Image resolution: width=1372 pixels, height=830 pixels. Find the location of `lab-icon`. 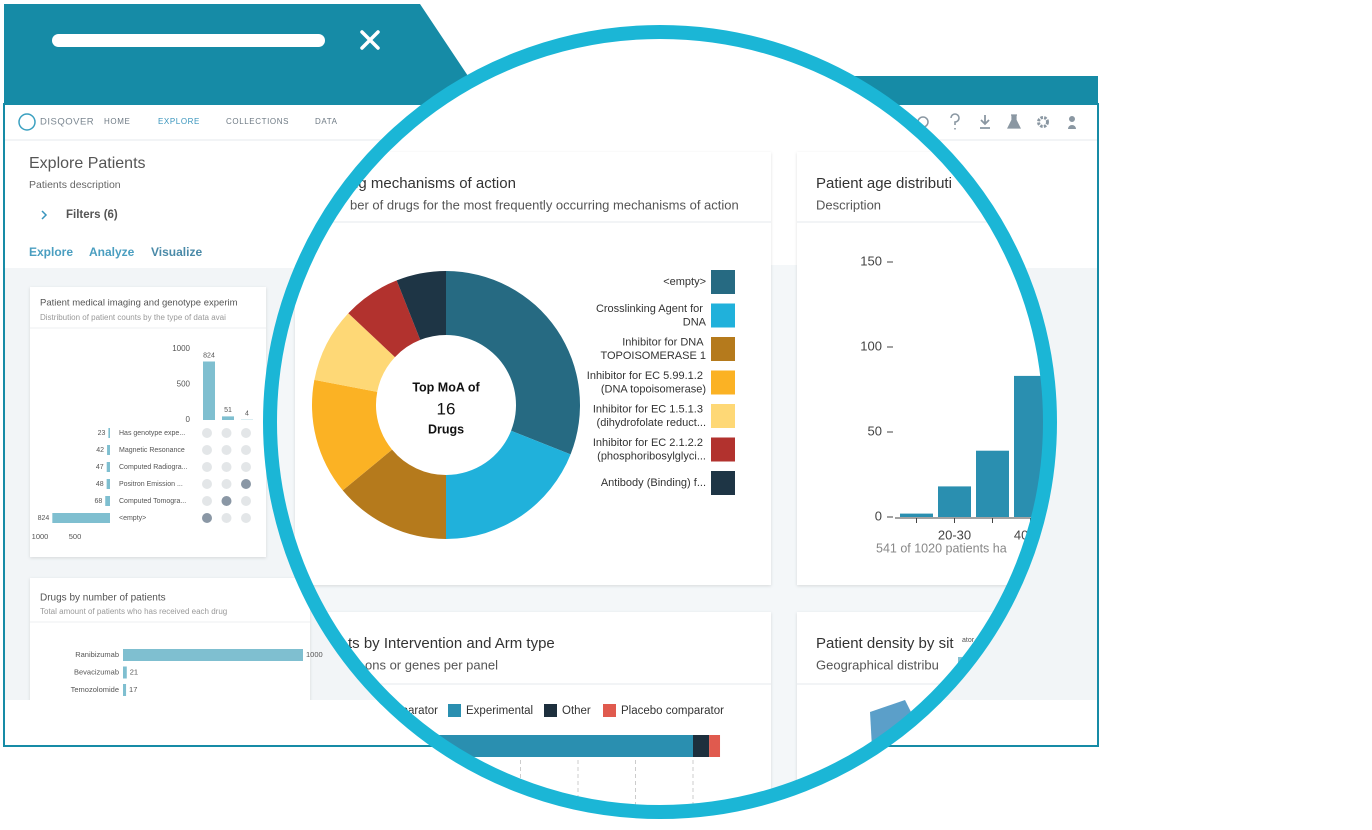

lab-icon is located at coordinates (1014, 121).